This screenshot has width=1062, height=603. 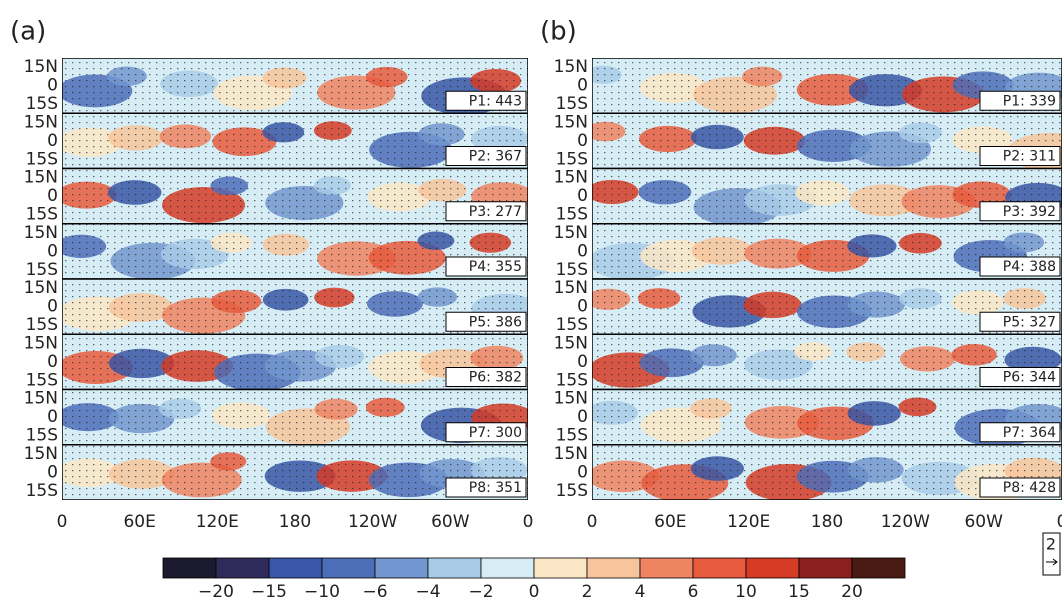 I want to click on reference-vector: 2, so click(x=1051, y=554).